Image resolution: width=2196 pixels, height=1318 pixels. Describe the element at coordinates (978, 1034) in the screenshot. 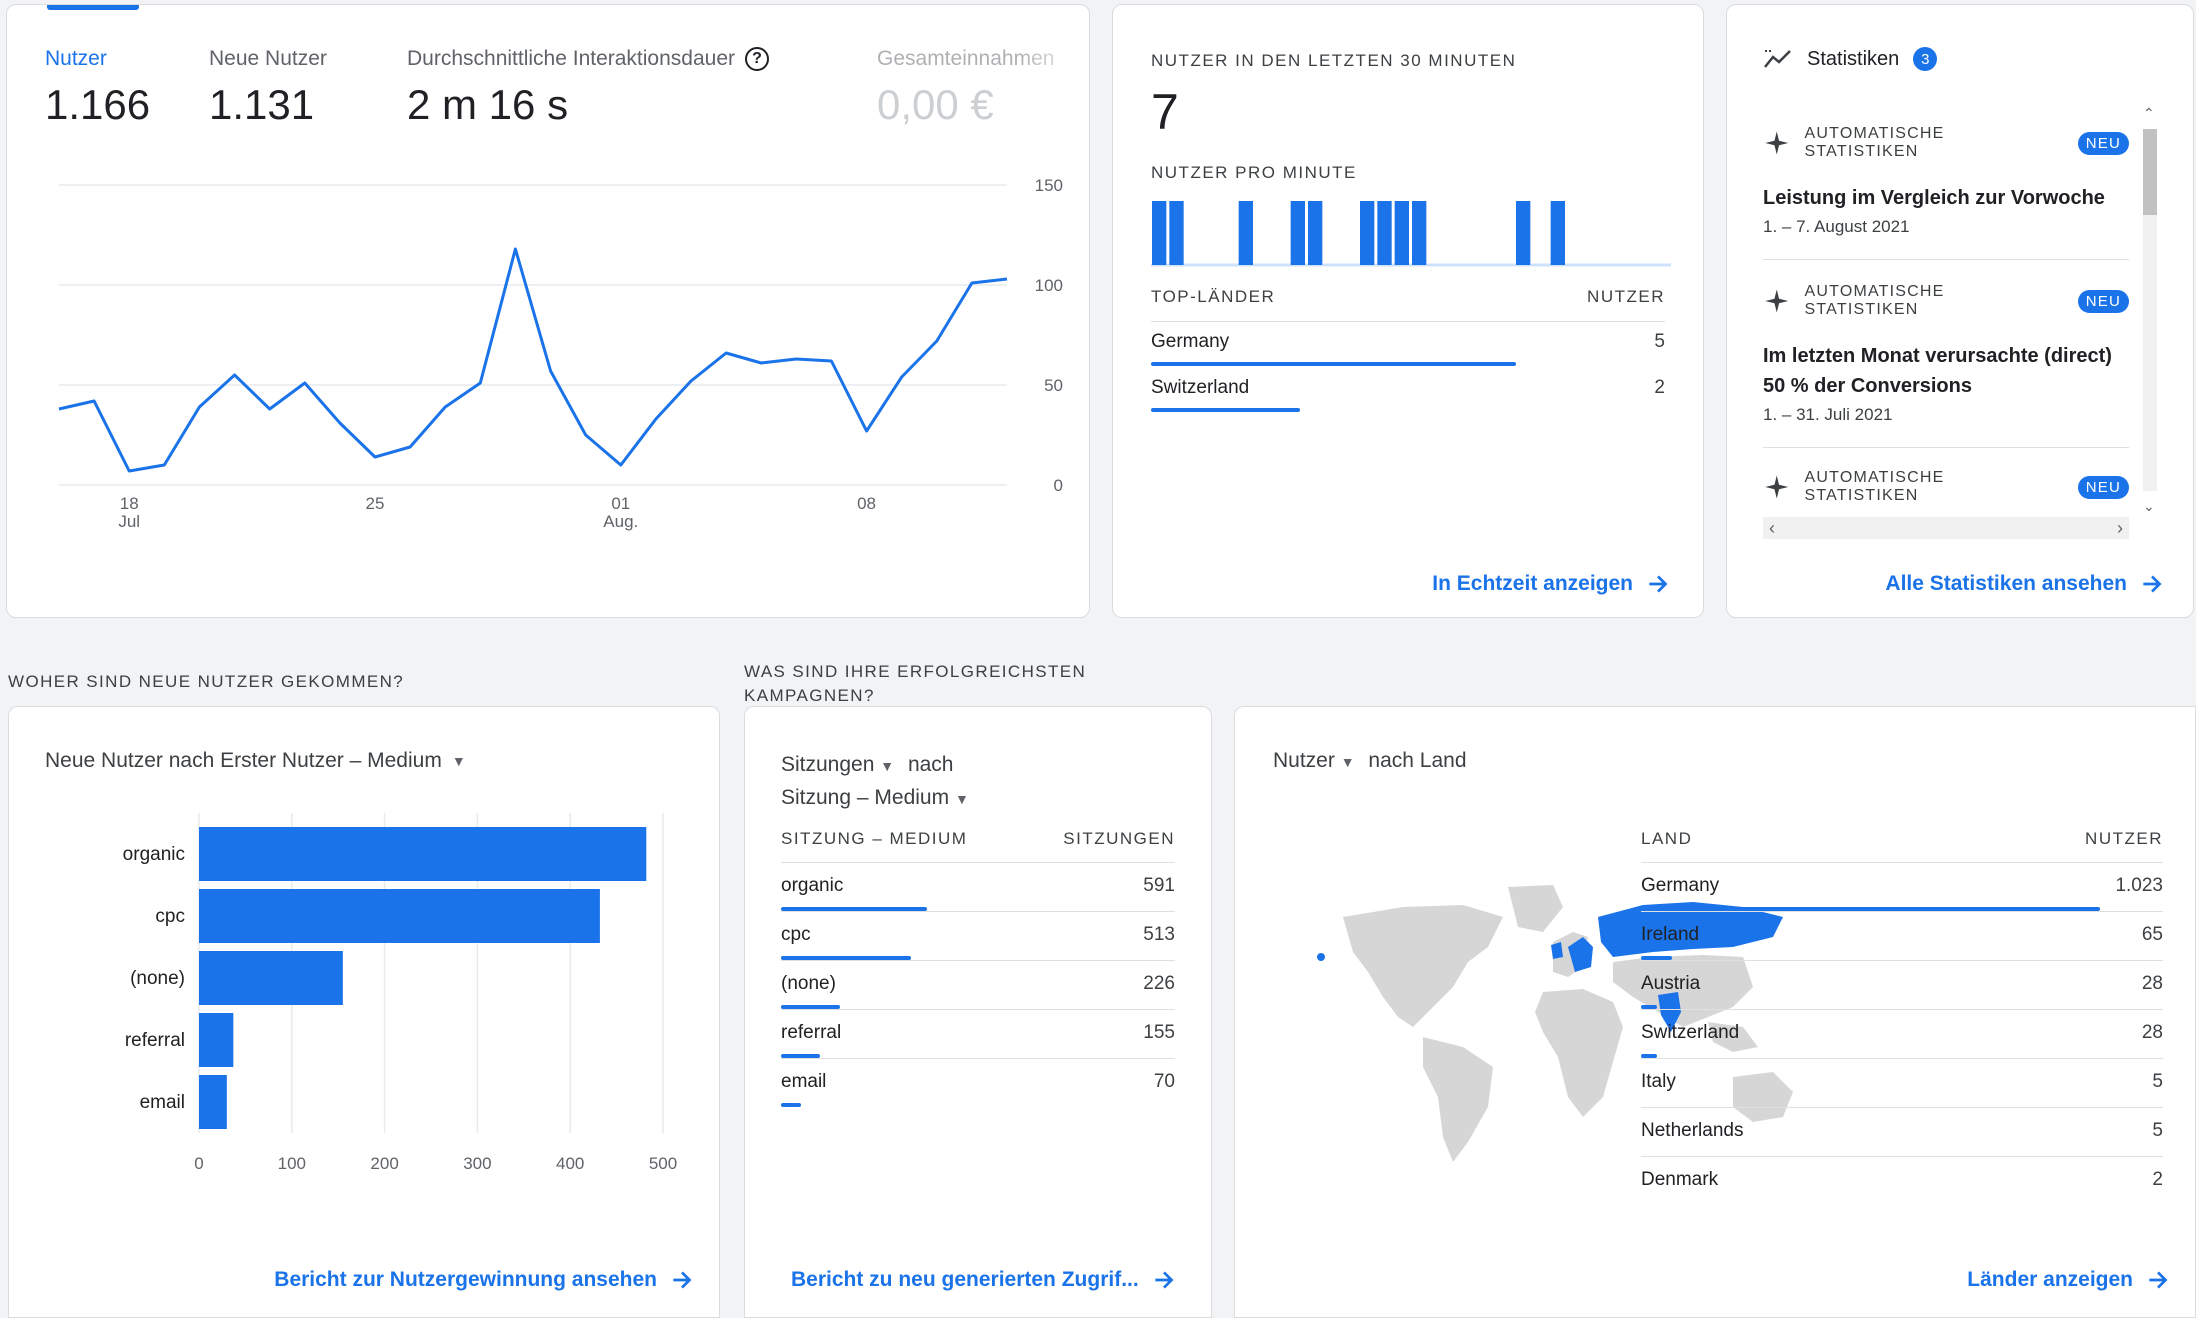

I see `table-row: referral 155` at that location.